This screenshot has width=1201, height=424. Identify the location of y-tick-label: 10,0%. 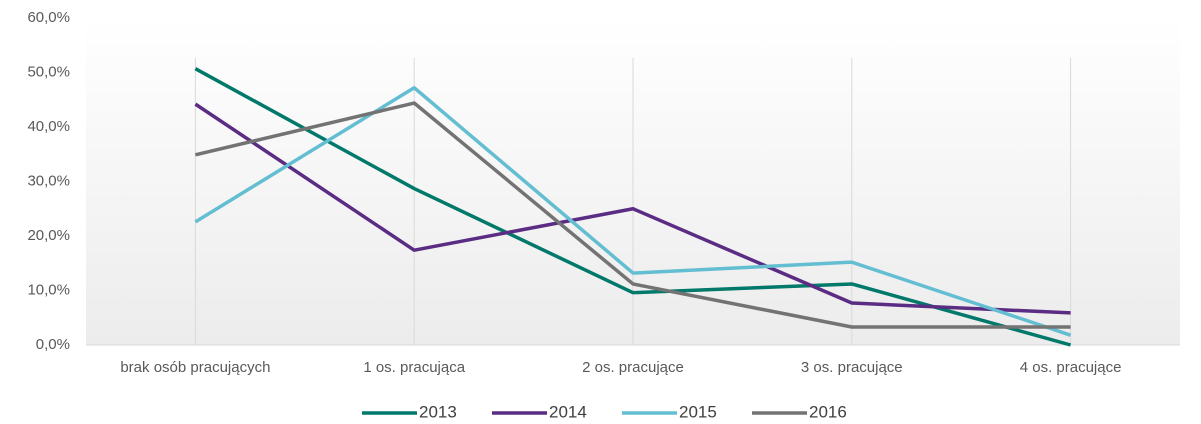
(48, 289).